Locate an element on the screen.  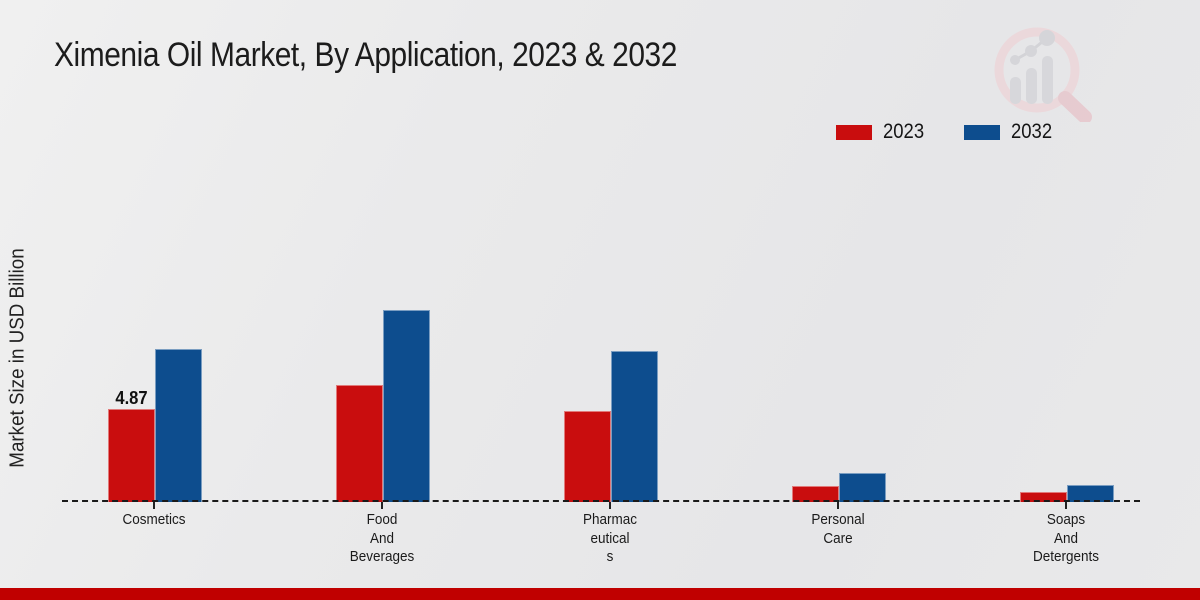
legend-label-2023: 2023 is located at coordinates (904, 131).